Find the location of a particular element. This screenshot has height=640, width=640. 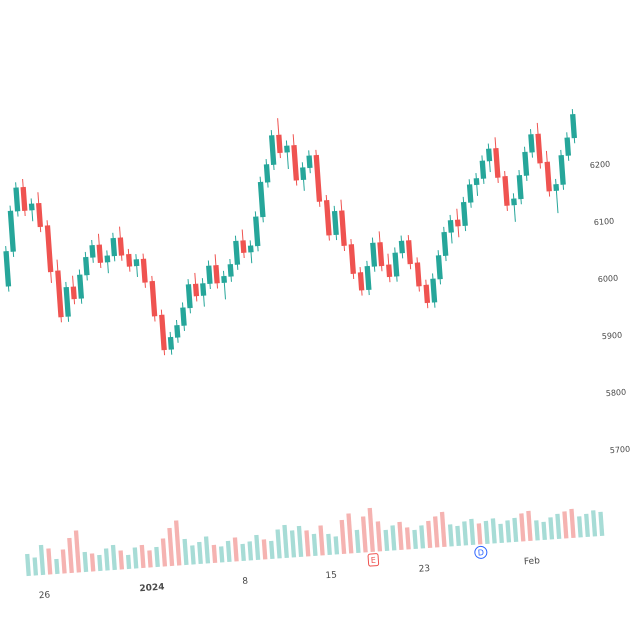

time-tick-label: 8 is located at coordinates (245, 582).